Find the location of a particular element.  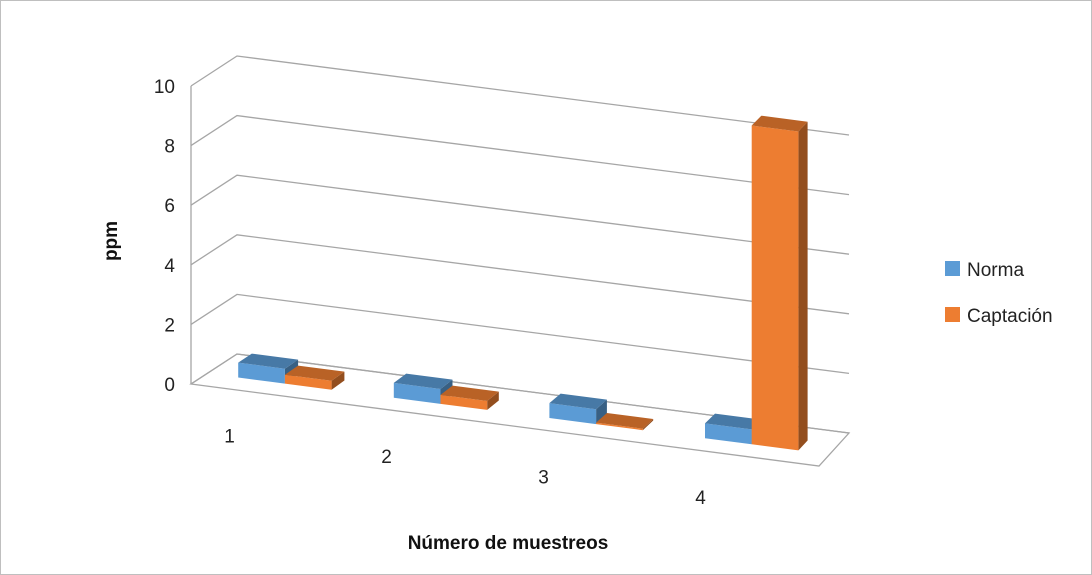

legend-swatch-captación is located at coordinates (952, 314).